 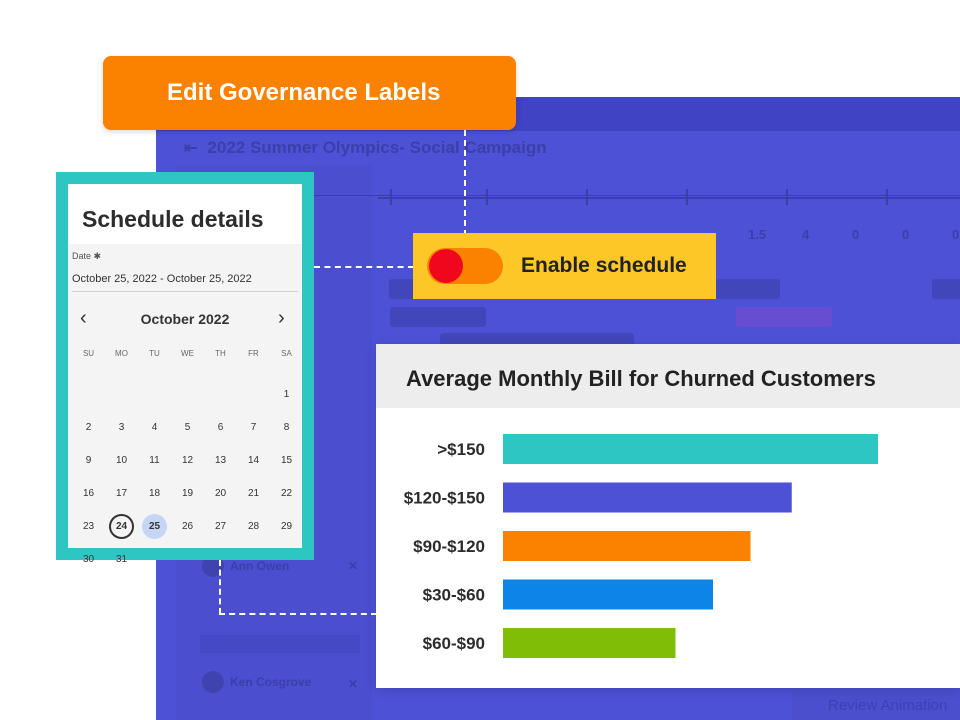 I want to click on date-range-field: October 25, 2022 - October 25, 2022, so click(x=162, y=279).